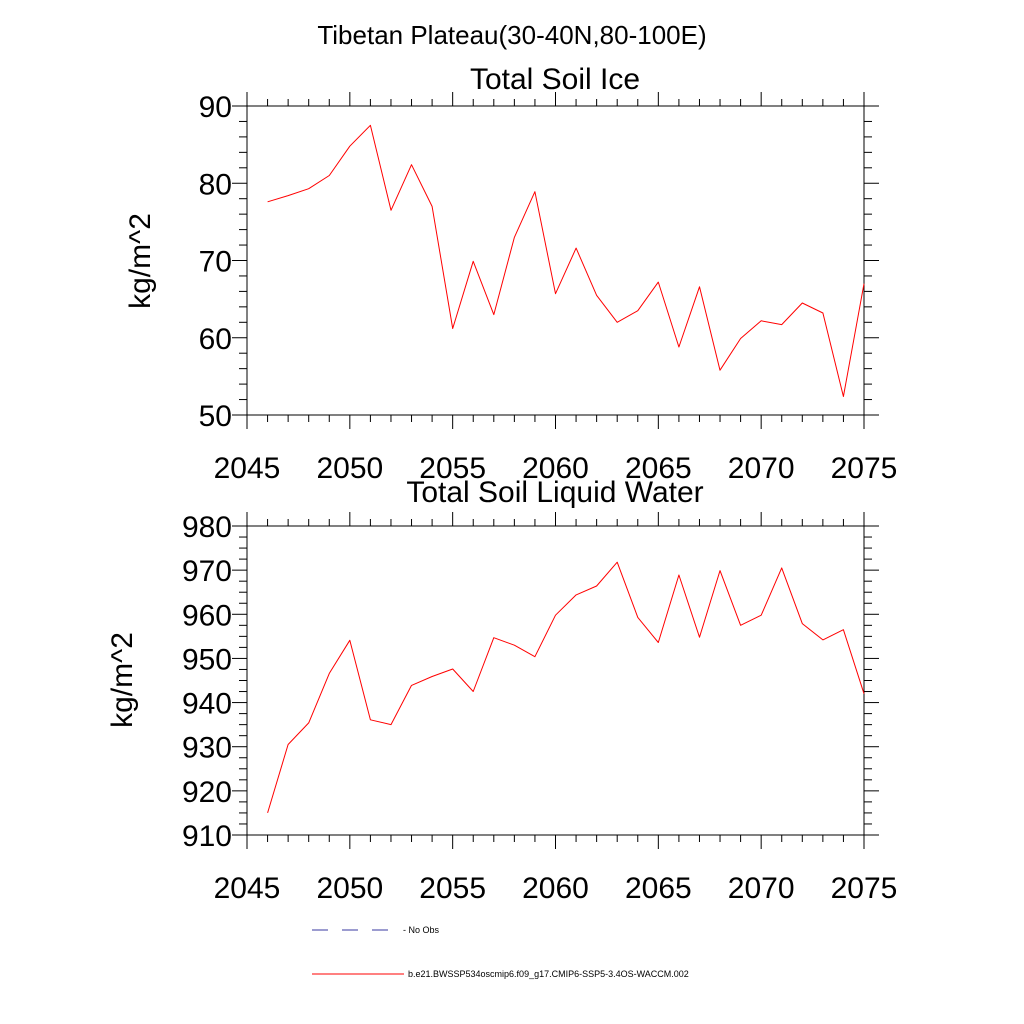  What do you see at coordinates (864, 888) in the screenshot?
I see `soil-liquid-x-tick-label: 2075` at bounding box center [864, 888].